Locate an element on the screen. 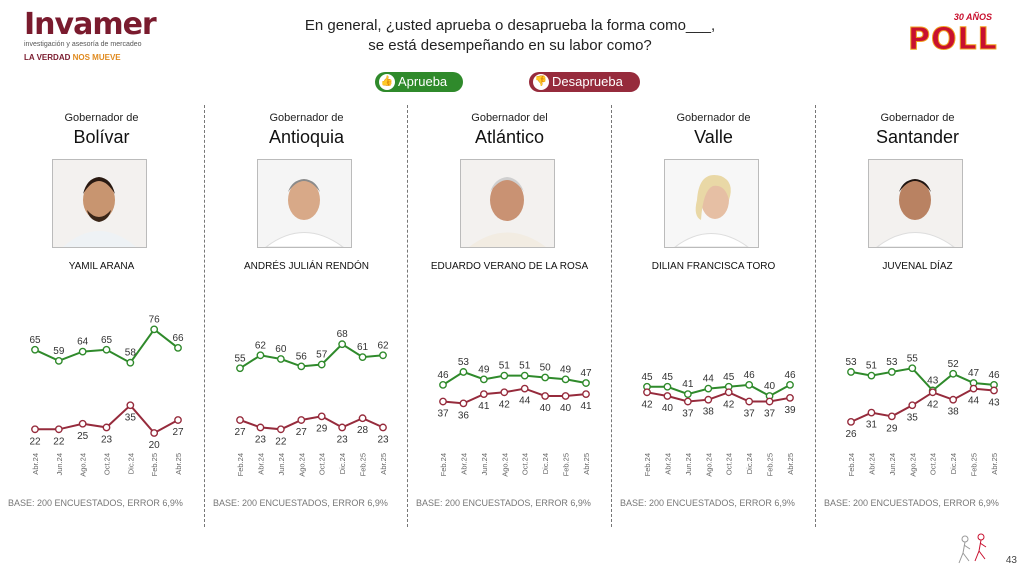 This screenshot has width=1023, height=569. data-label: 50 is located at coordinates (546, 368).